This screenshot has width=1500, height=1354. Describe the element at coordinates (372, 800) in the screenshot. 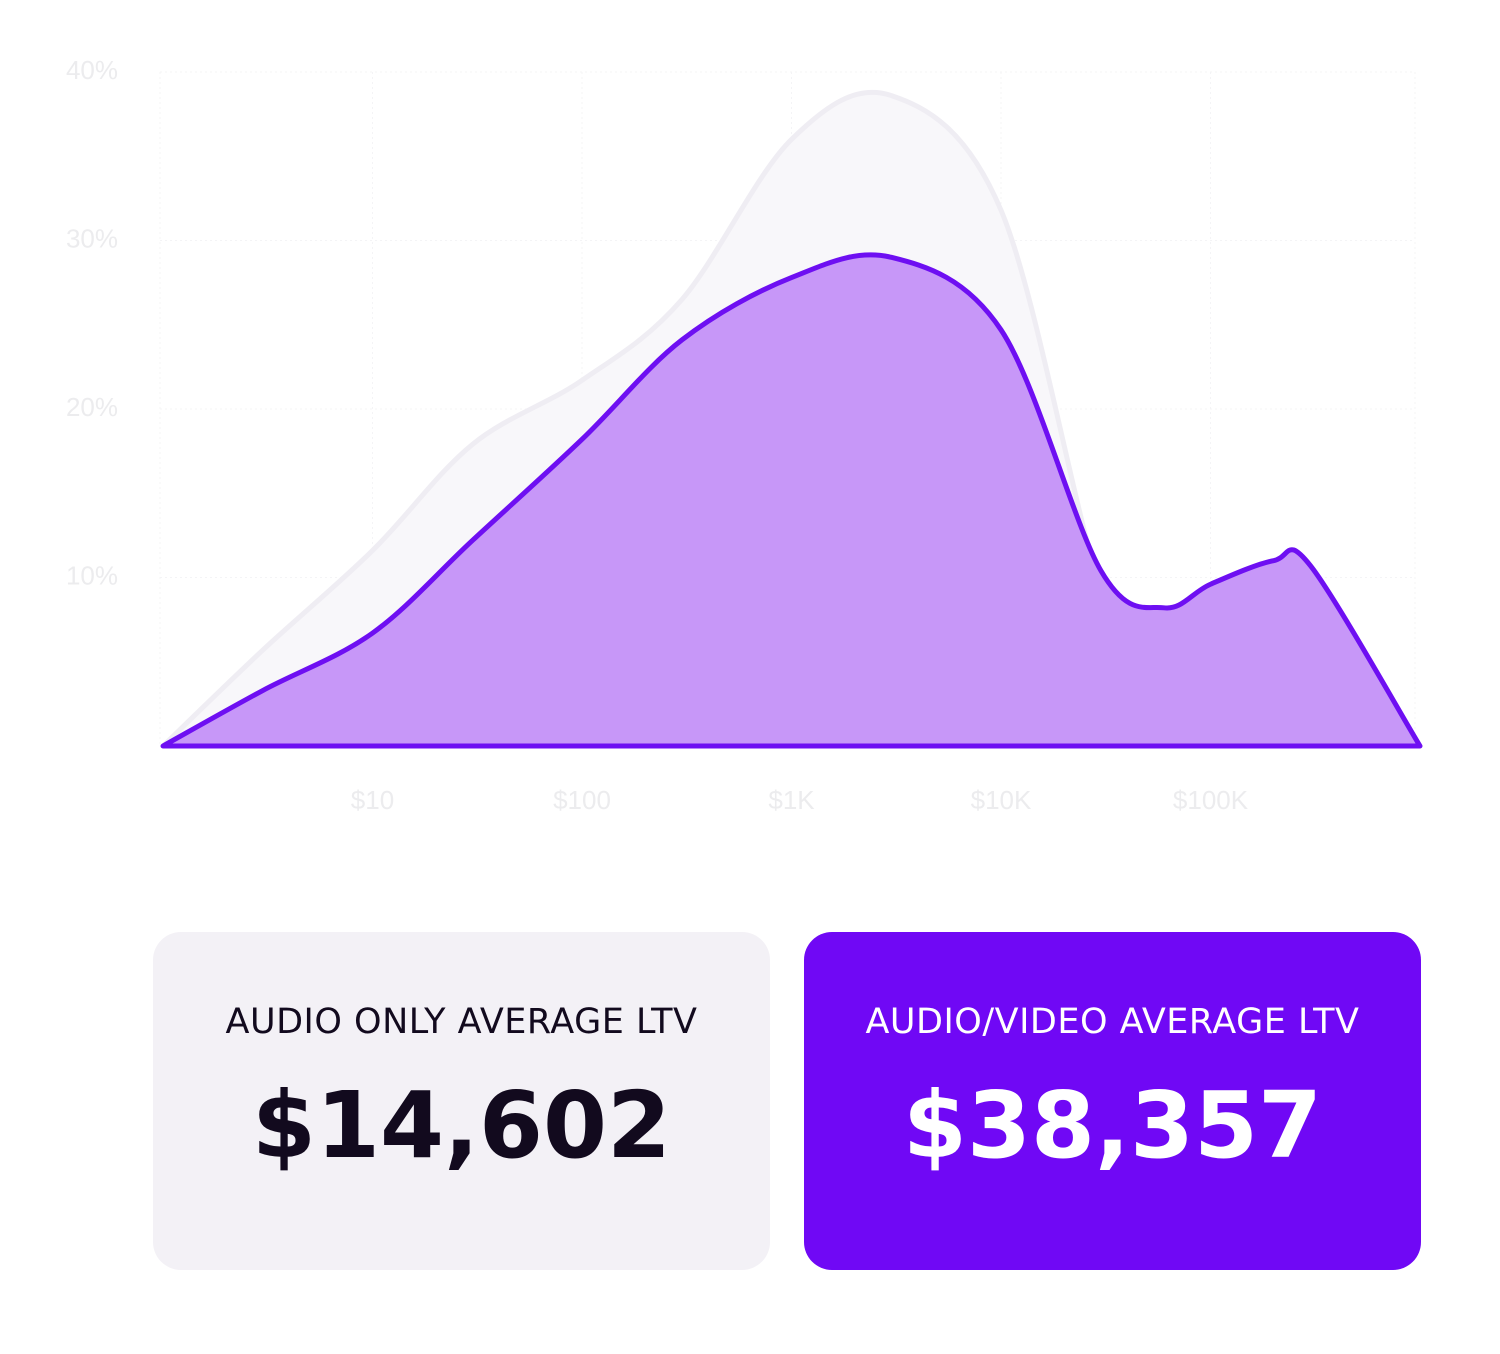

I see `x-tick-label: $10` at that location.